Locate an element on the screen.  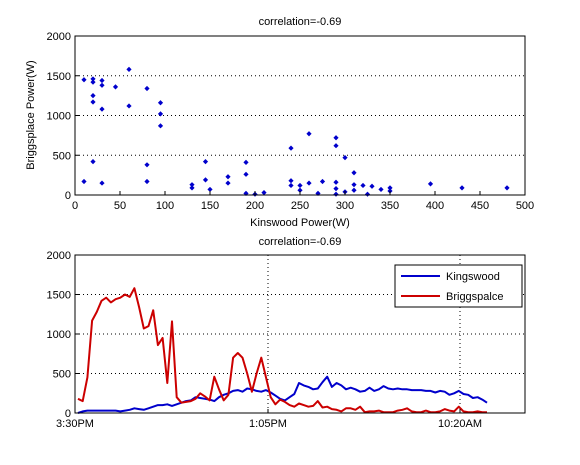
legend: Kingswood Briggspalce is located at coordinates (458, 286).